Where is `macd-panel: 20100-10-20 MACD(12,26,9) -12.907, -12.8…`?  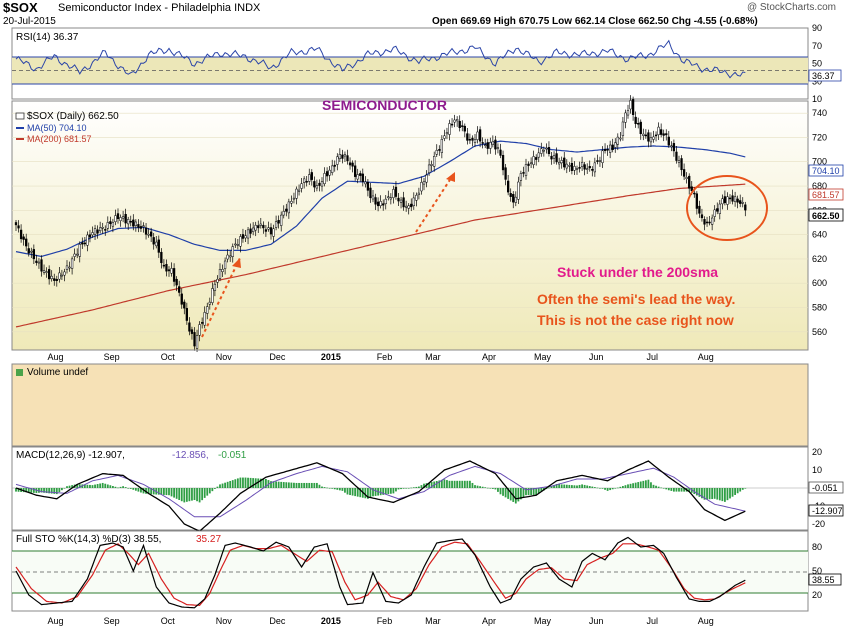
macd-panel: 20100-10-20 MACD(12,26,9) -12.907, -12.8… is located at coordinates (427, 489).